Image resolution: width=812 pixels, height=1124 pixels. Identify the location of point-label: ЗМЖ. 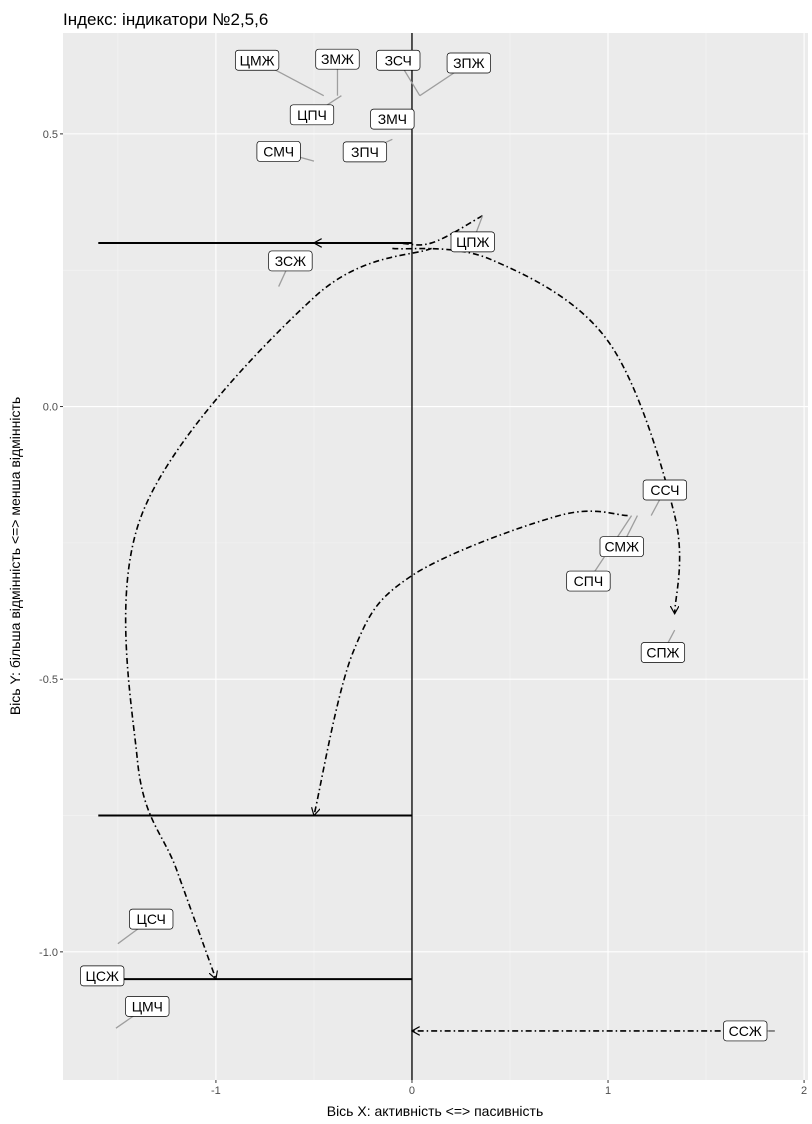
(337, 59).